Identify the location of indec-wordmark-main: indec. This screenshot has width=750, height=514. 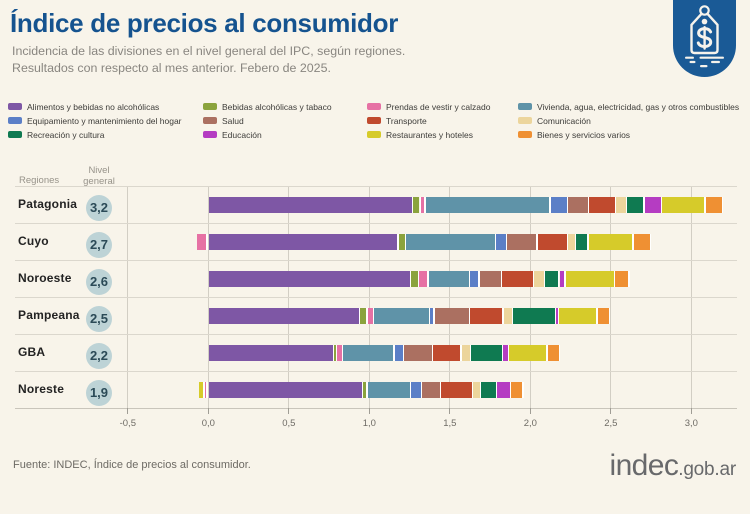
(644, 465).